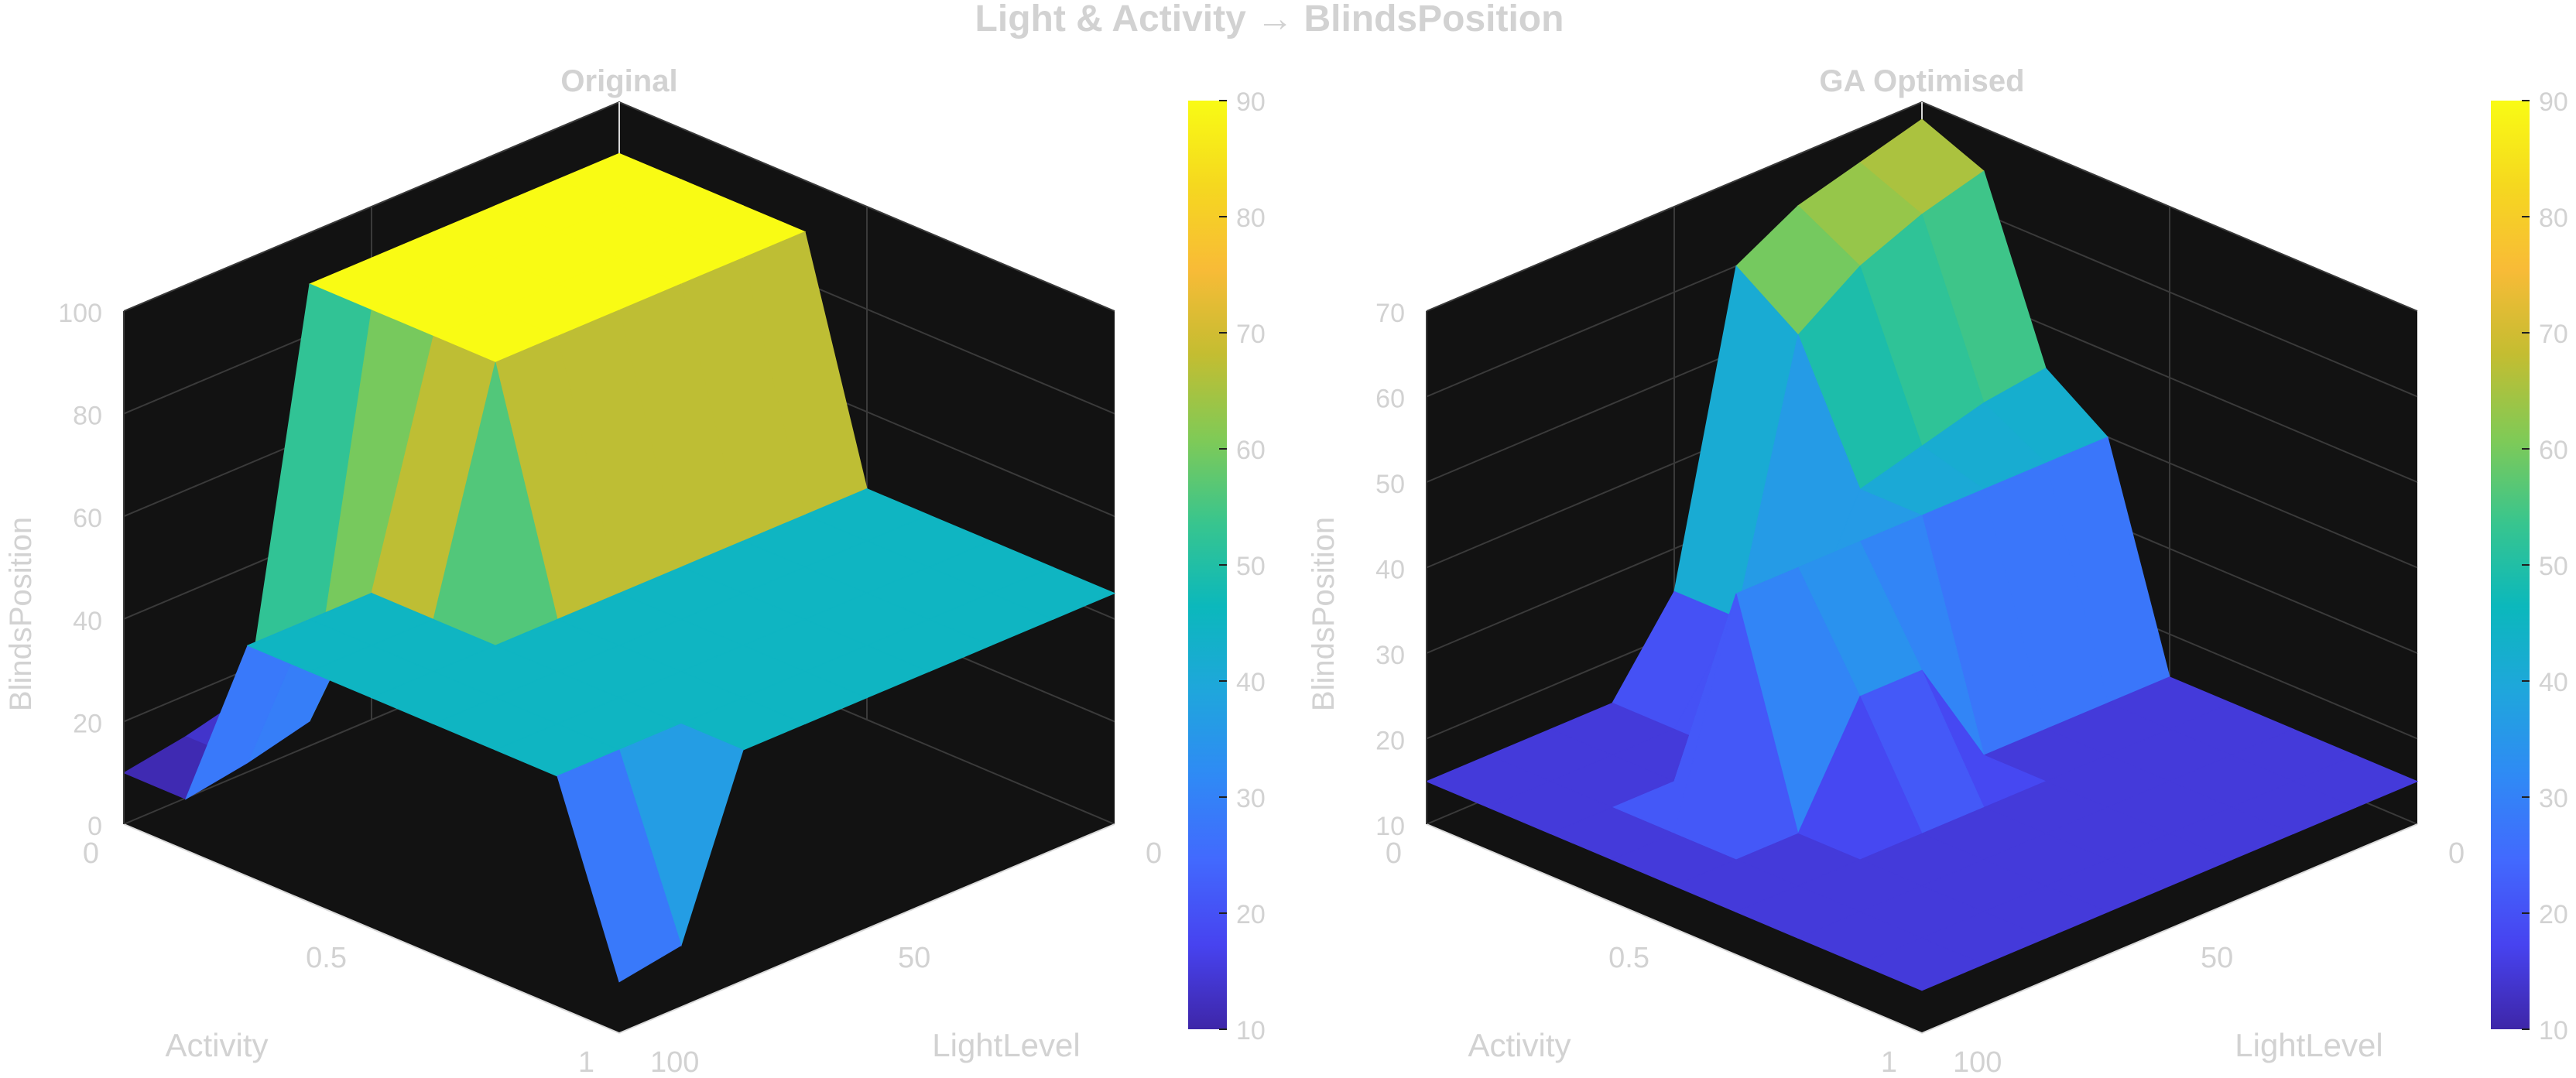 The width and height of the screenshot is (2576, 1078). Describe the element at coordinates (618, 81) in the screenshot. I see `chart-title: Original` at that location.